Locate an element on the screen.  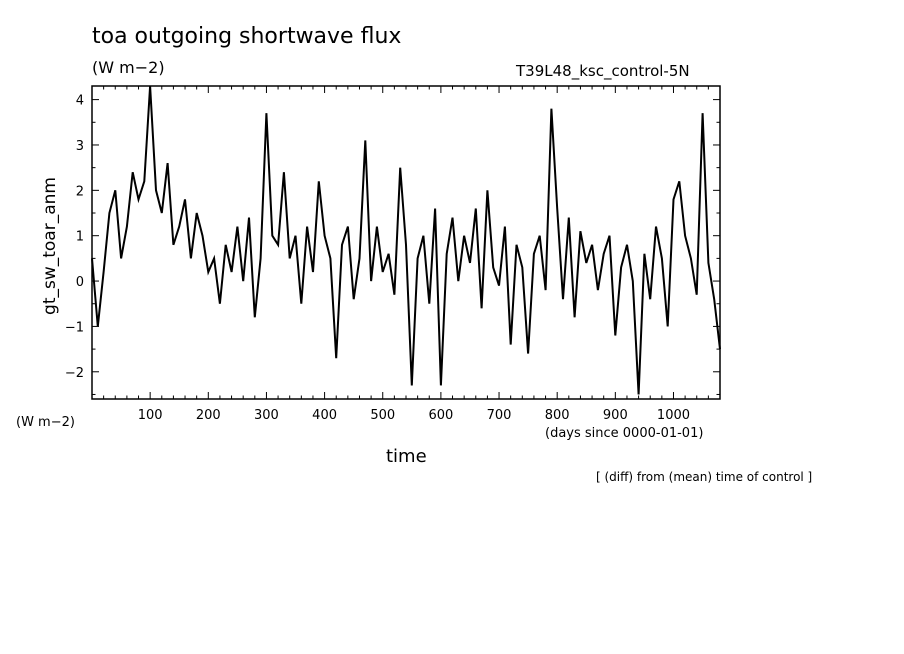
x-tick-label: 900 is located at coordinates (615, 415).